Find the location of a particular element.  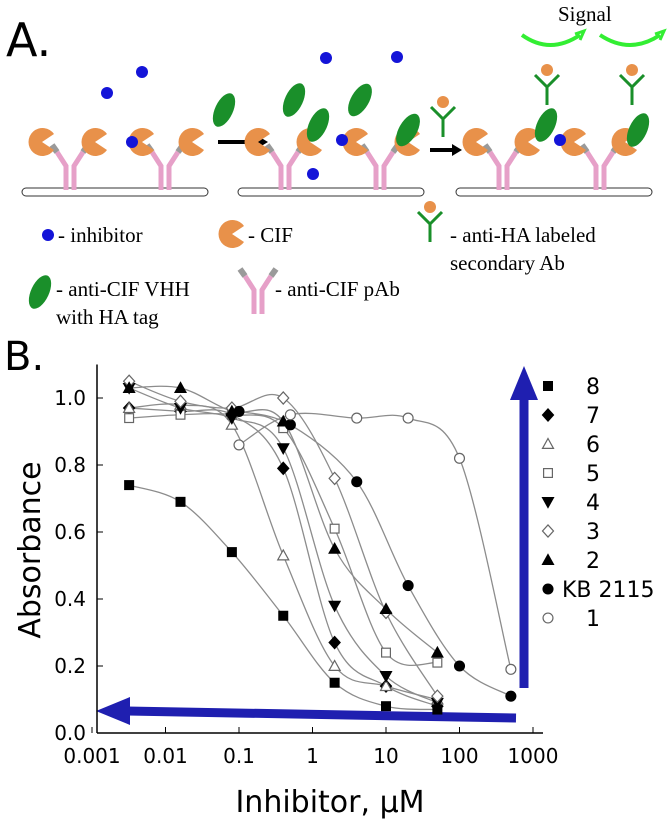

legend-label: 2 is located at coordinates (593, 561).